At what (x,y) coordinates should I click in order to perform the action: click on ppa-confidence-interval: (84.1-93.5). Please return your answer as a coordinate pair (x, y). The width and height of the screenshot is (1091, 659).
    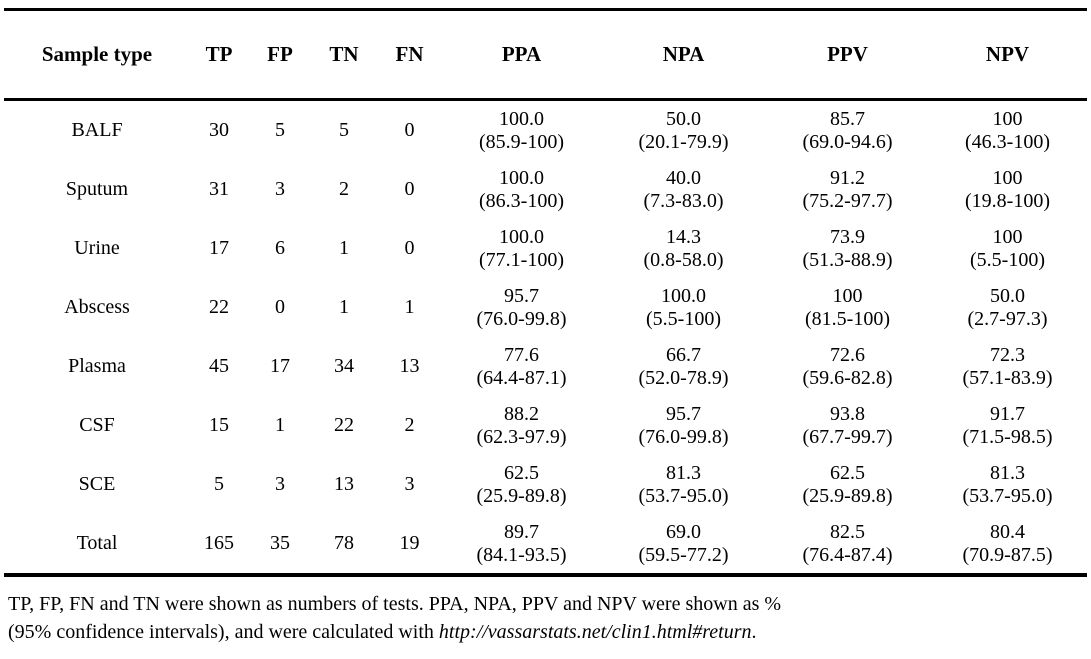
    Looking at the image, I should click on (521, 554).